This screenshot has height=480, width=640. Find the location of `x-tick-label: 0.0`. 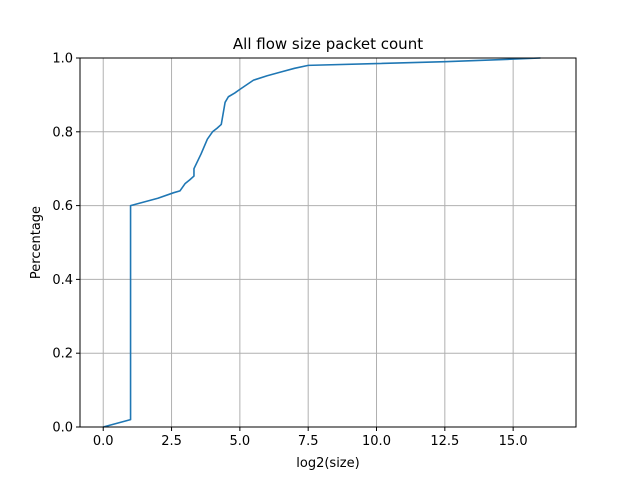

x-tick-label: 0.0 is located at coordinates (103, 441).